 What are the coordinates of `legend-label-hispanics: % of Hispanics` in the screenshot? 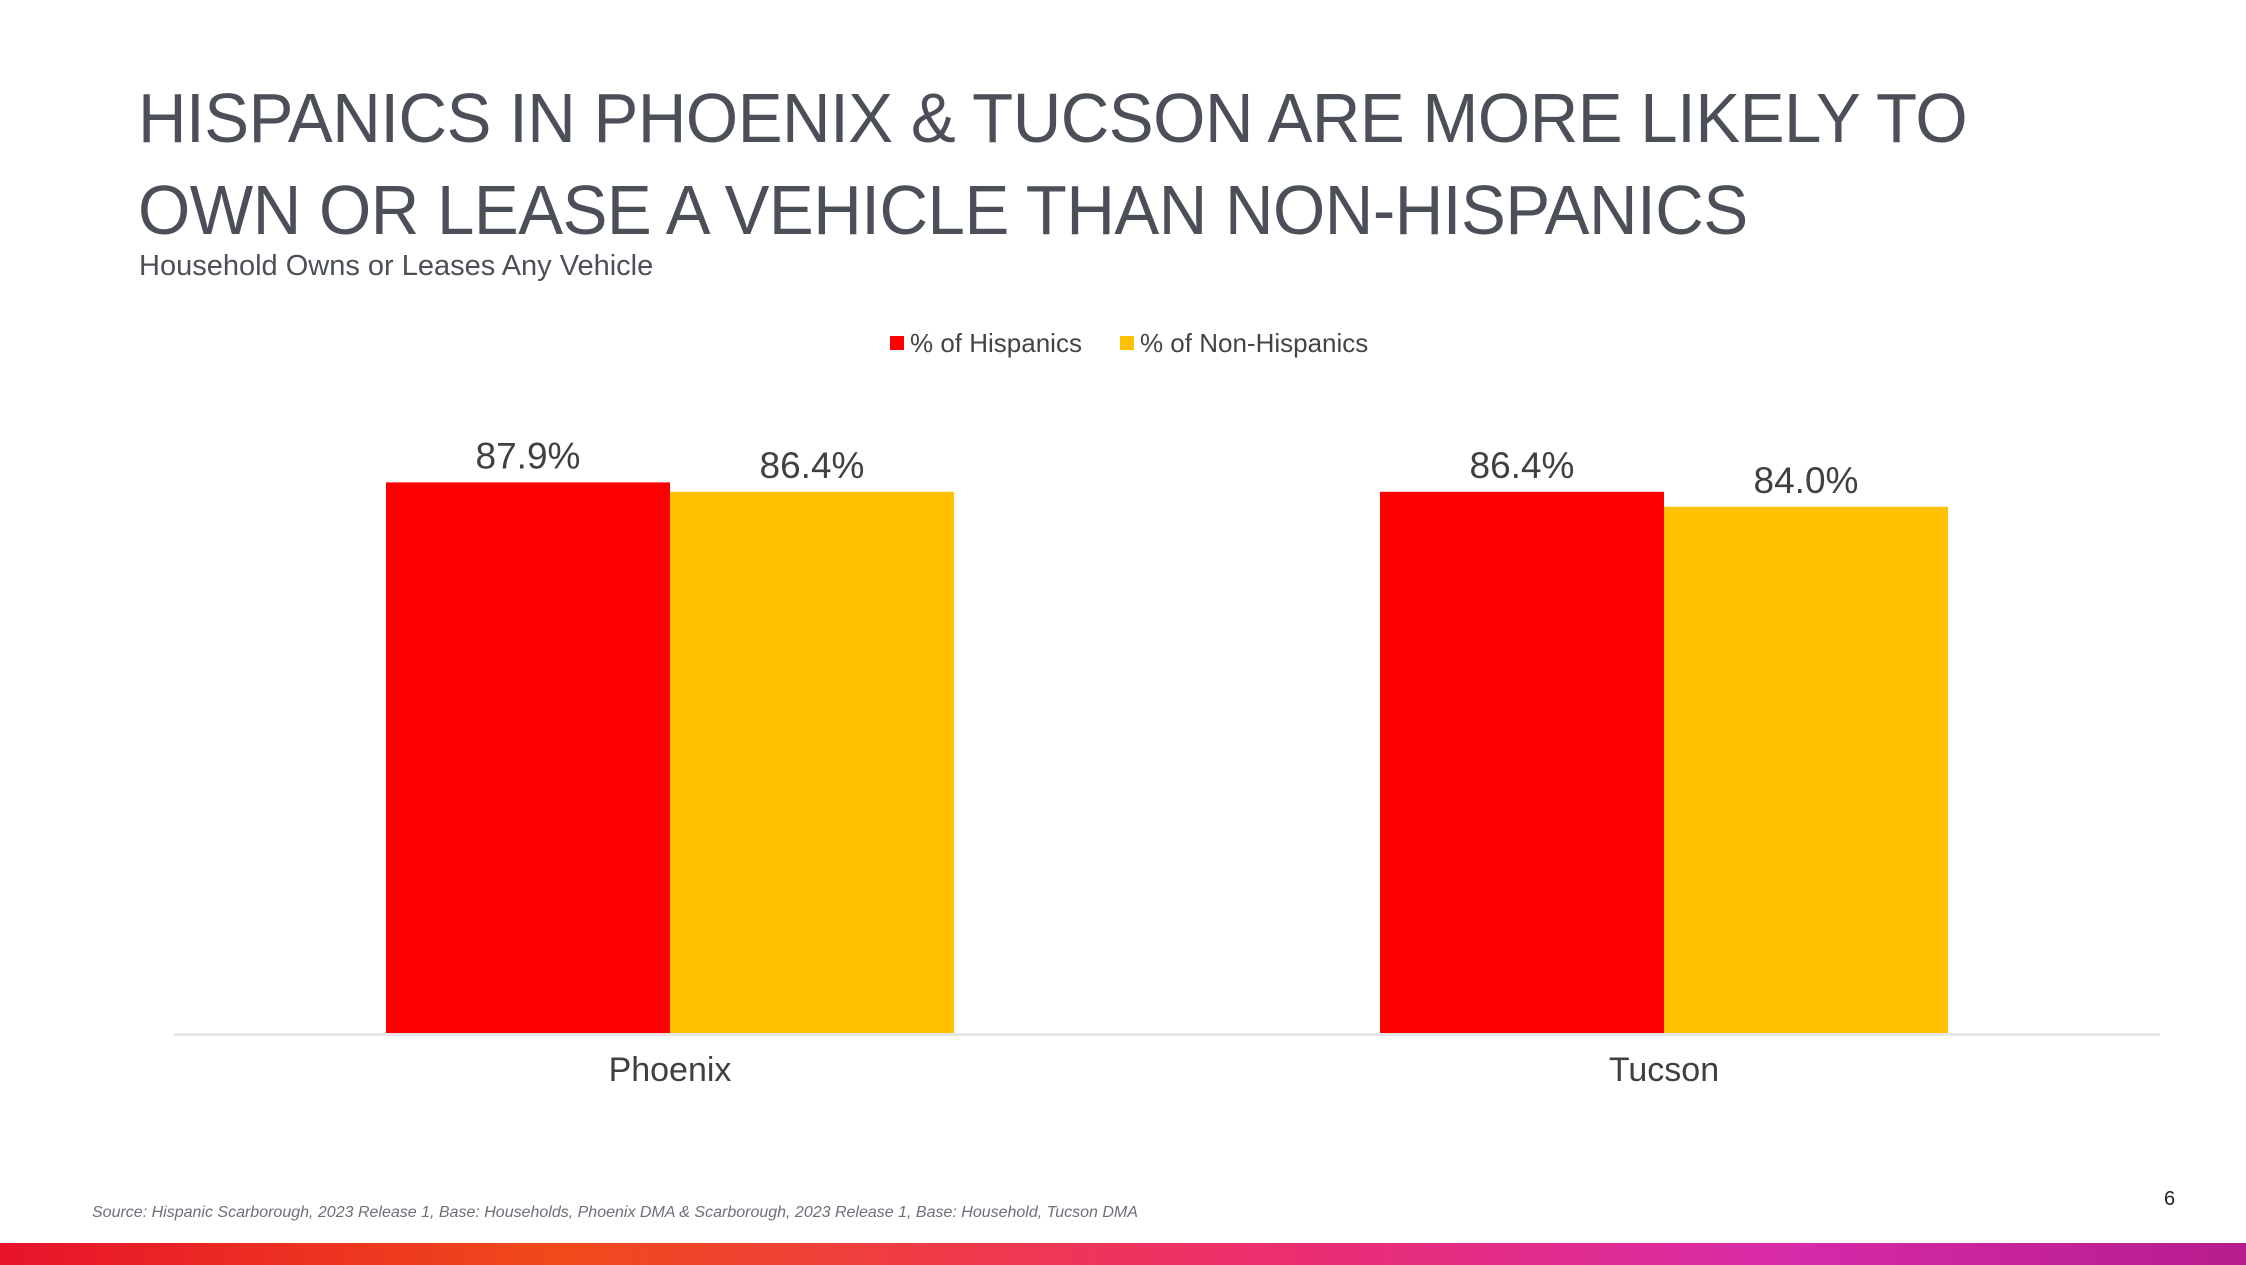 It's located at (996, 342).